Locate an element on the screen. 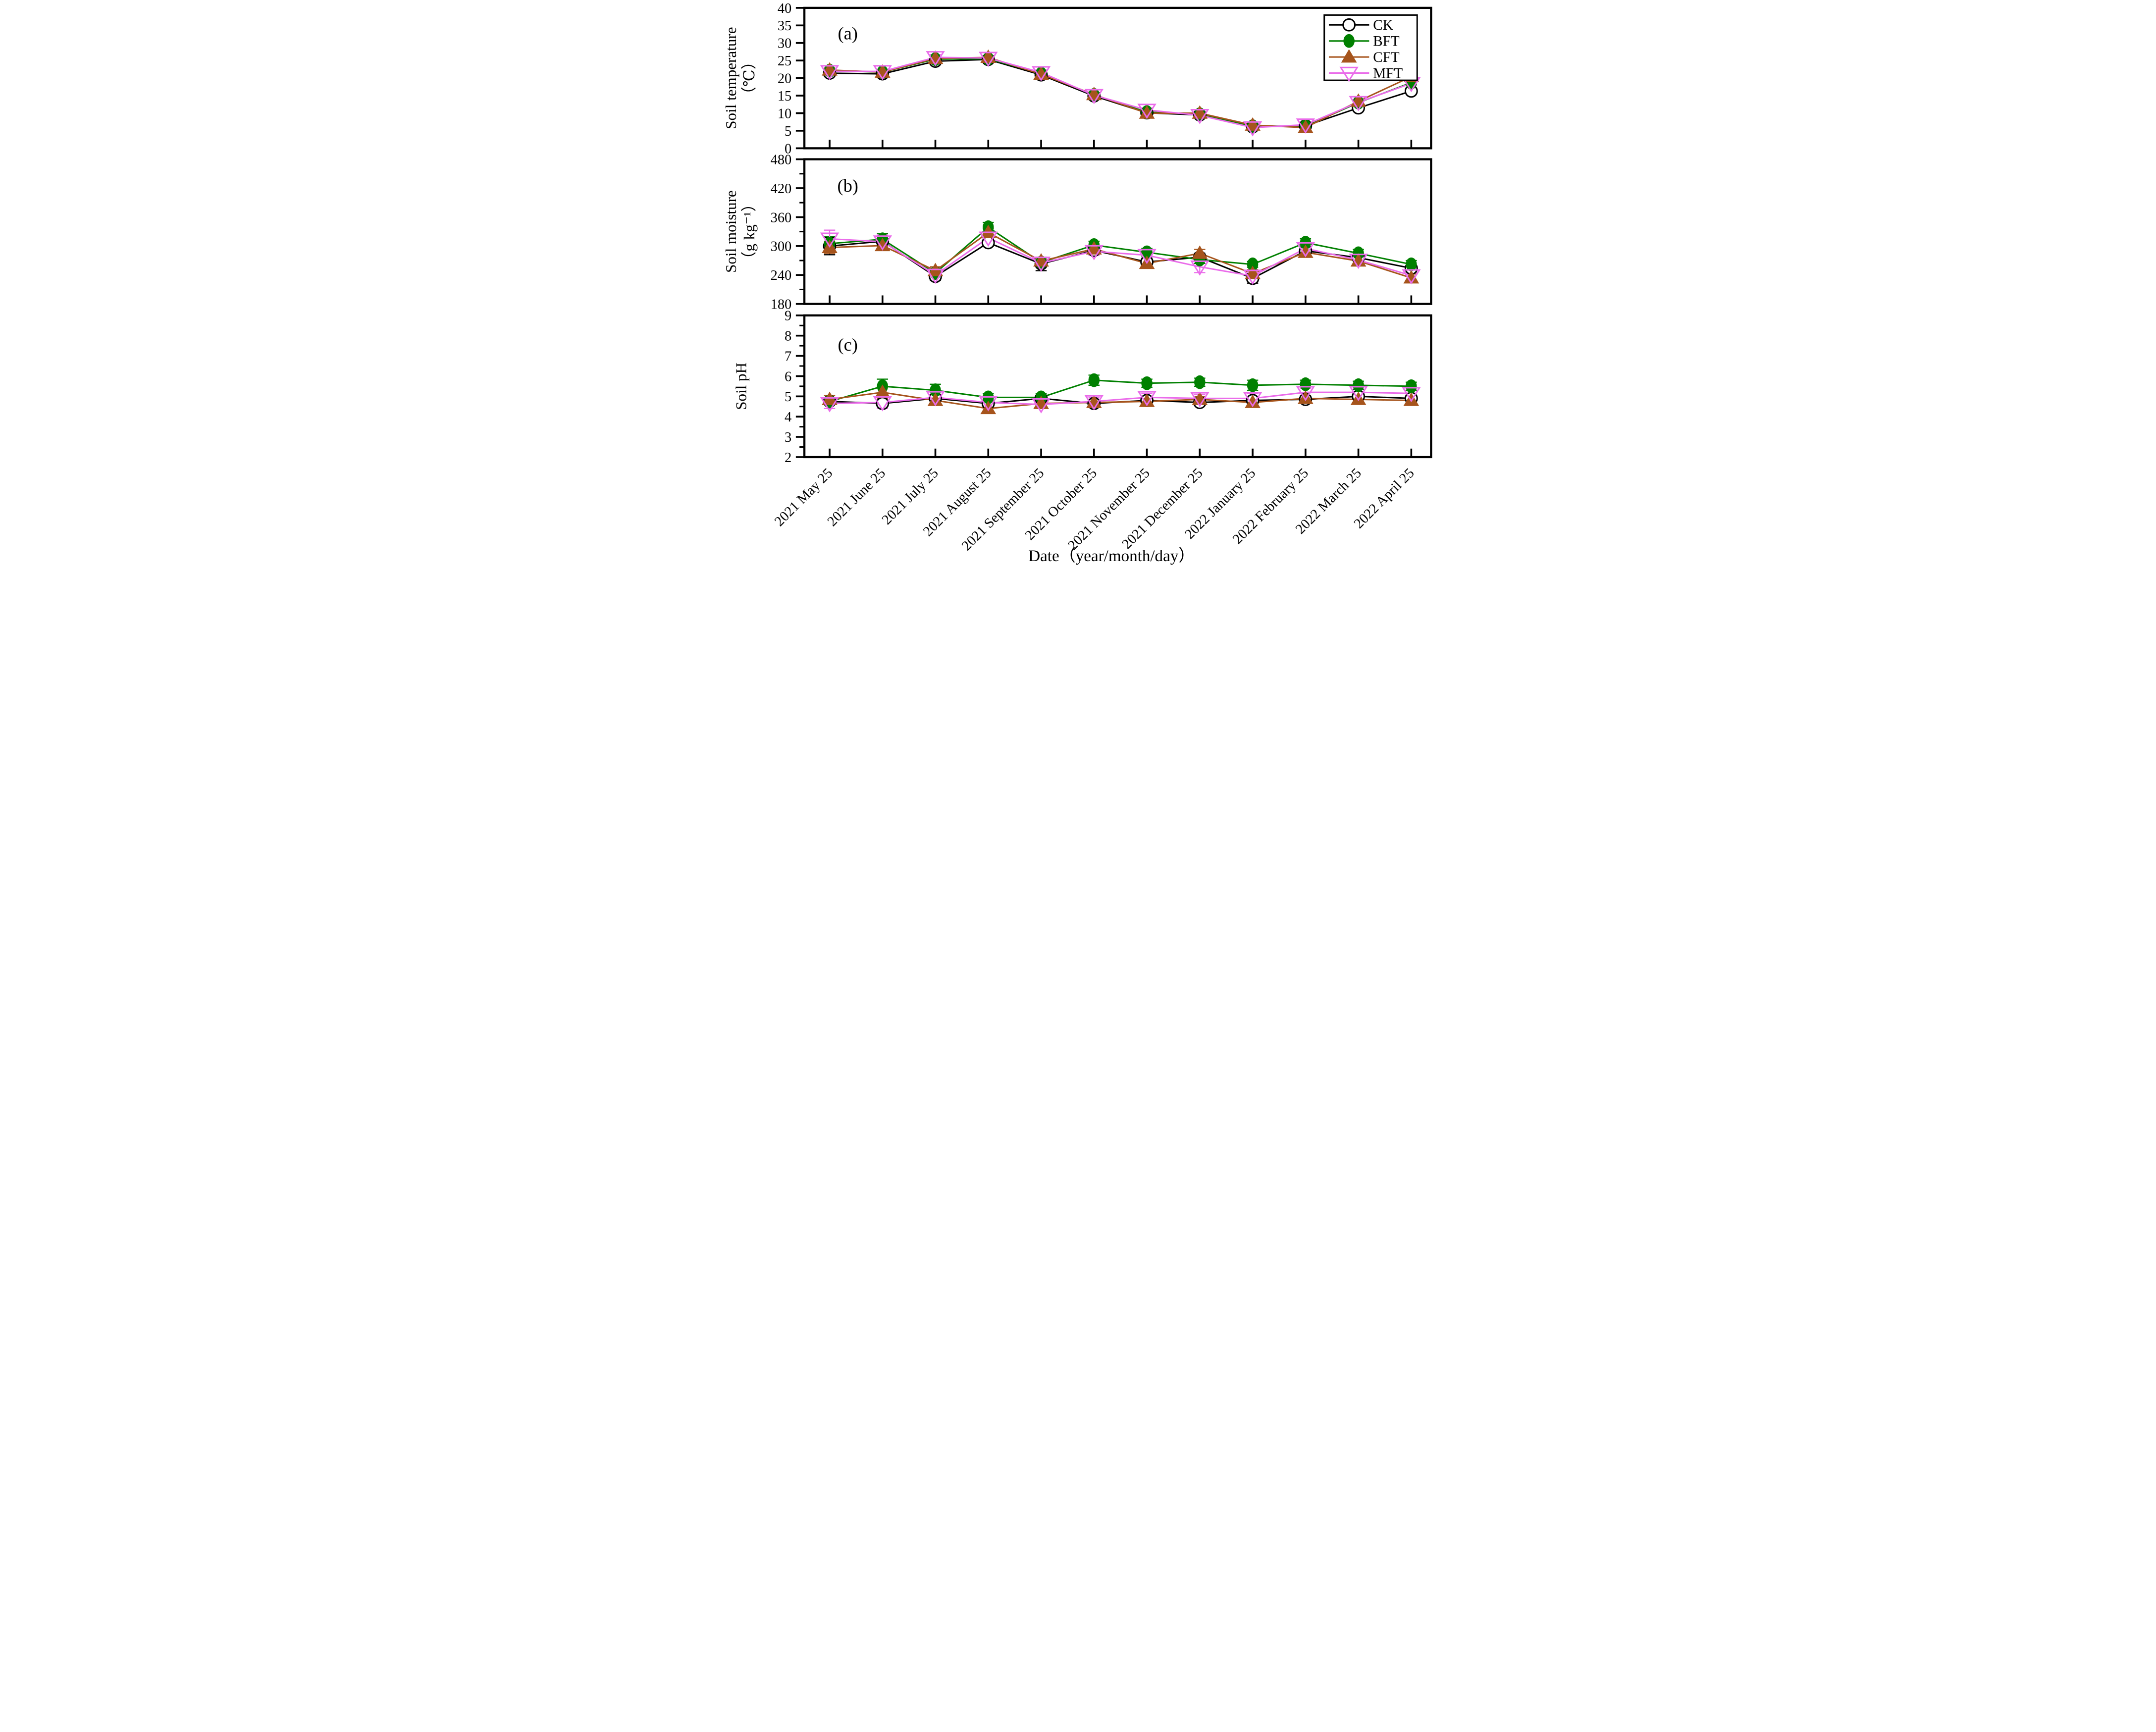  y-tick-label: 3 is located at coordinates (788, 438).